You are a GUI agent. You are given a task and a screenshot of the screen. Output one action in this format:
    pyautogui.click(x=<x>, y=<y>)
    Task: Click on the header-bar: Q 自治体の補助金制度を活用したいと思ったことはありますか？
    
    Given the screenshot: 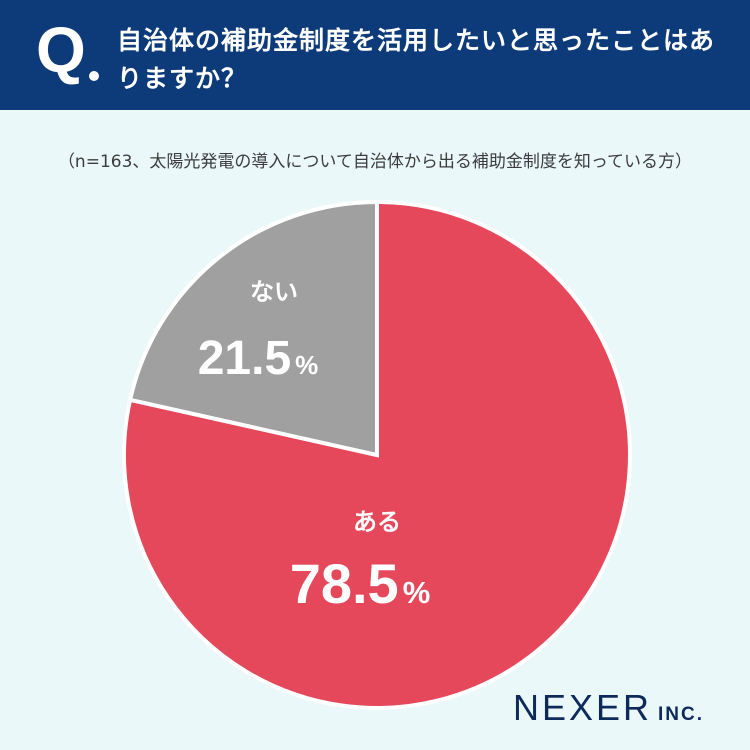 What is the action you would take?
    pyautogui.click(x=375, y=55)
    